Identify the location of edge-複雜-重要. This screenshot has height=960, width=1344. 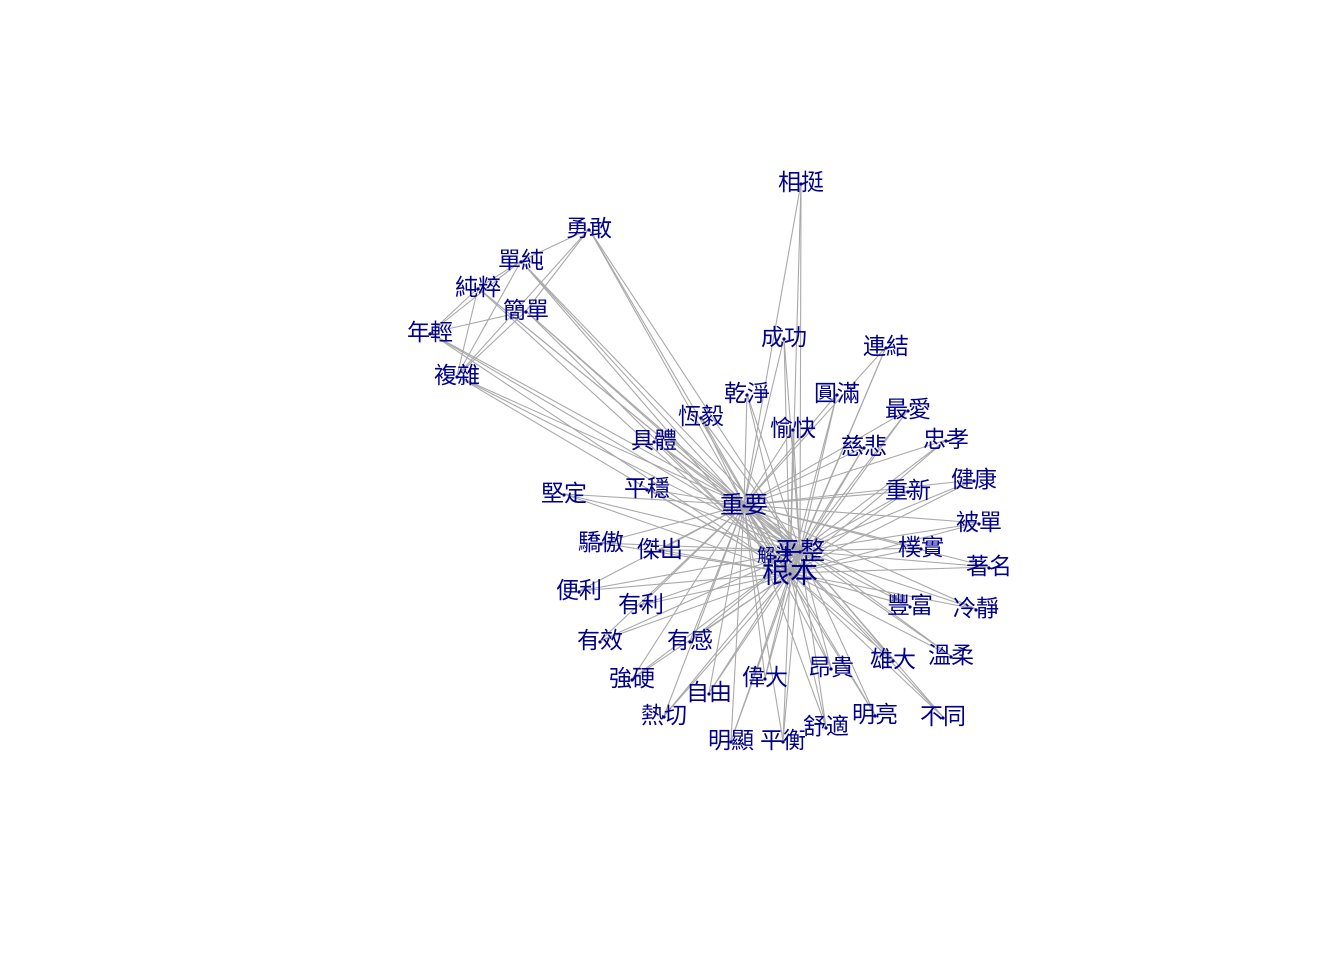
(600, 440).